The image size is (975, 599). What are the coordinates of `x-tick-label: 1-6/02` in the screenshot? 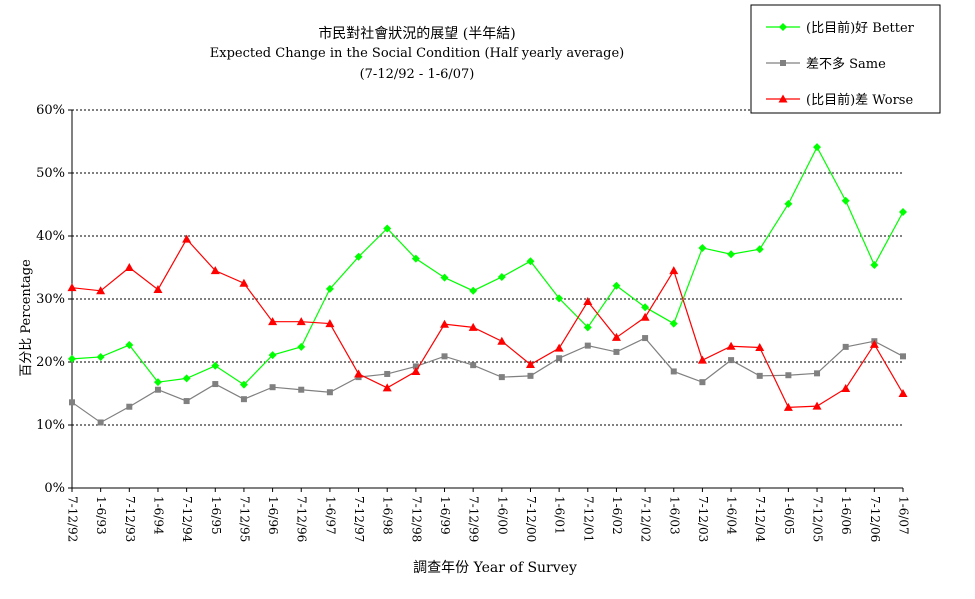 It's located at (617, 515).